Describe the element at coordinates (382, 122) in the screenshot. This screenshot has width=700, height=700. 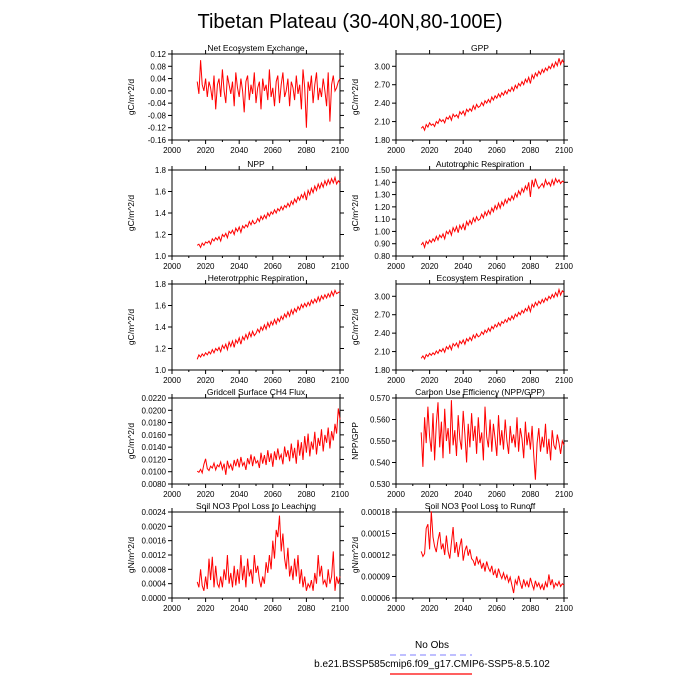
I see `y-tick-label: 2.10` at that location.